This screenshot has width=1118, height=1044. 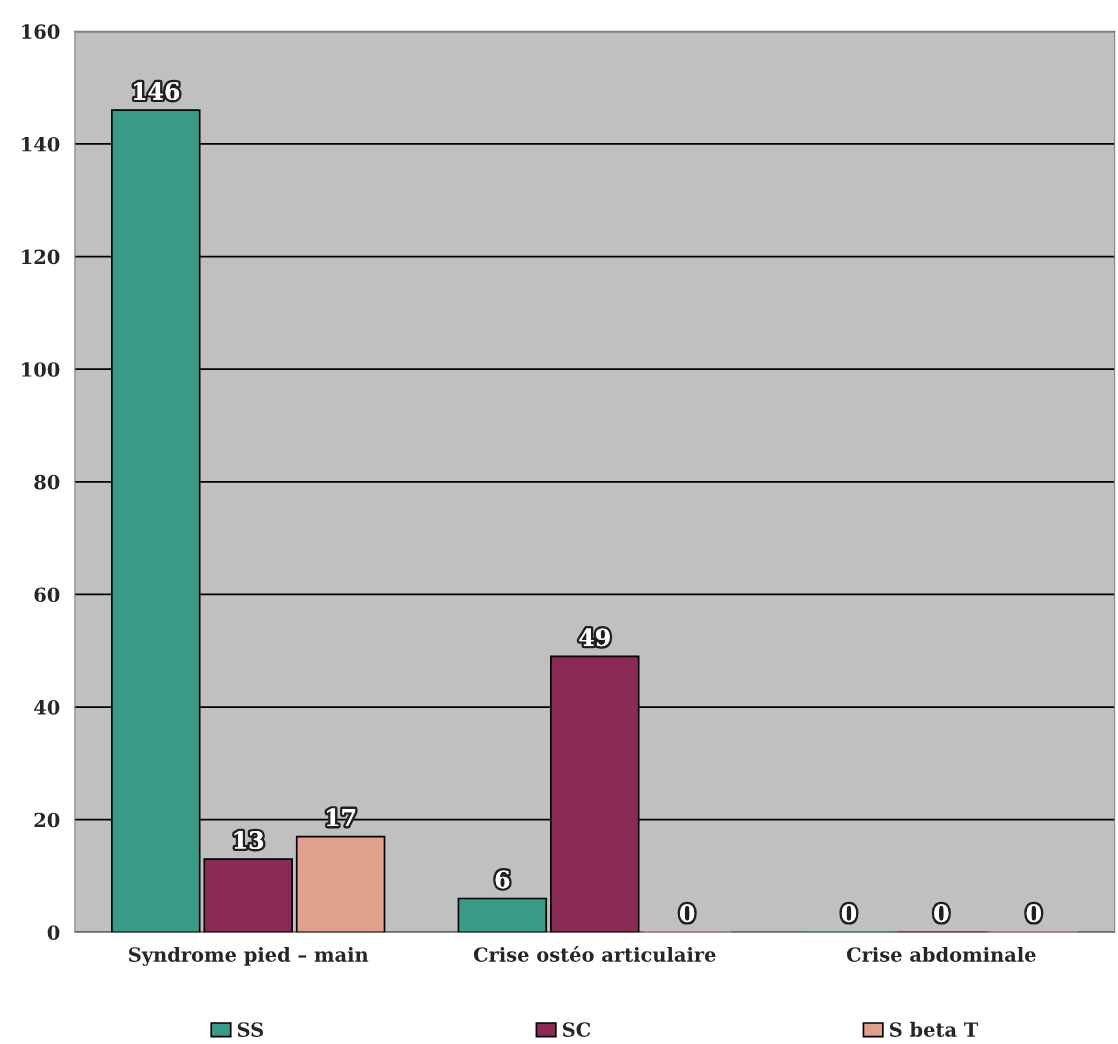 What do you see at coordinates (47, 595) in the screenshot?
I see `y-tick-label: 60` at bounding box center [47, 595].